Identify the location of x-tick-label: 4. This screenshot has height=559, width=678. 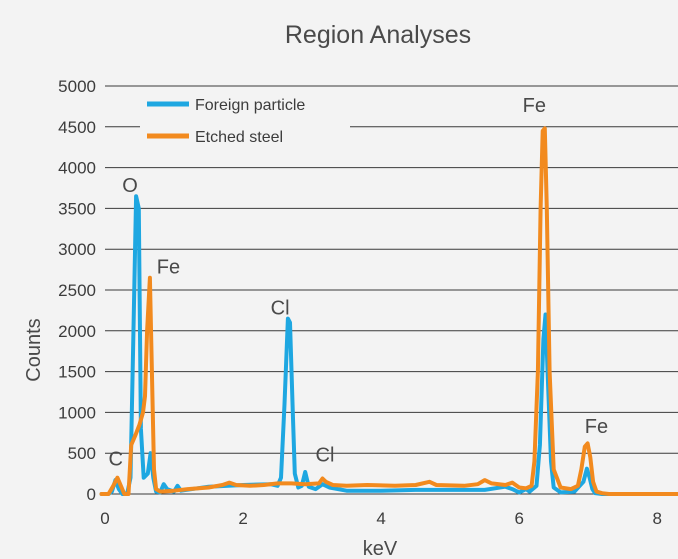
(380, 518).